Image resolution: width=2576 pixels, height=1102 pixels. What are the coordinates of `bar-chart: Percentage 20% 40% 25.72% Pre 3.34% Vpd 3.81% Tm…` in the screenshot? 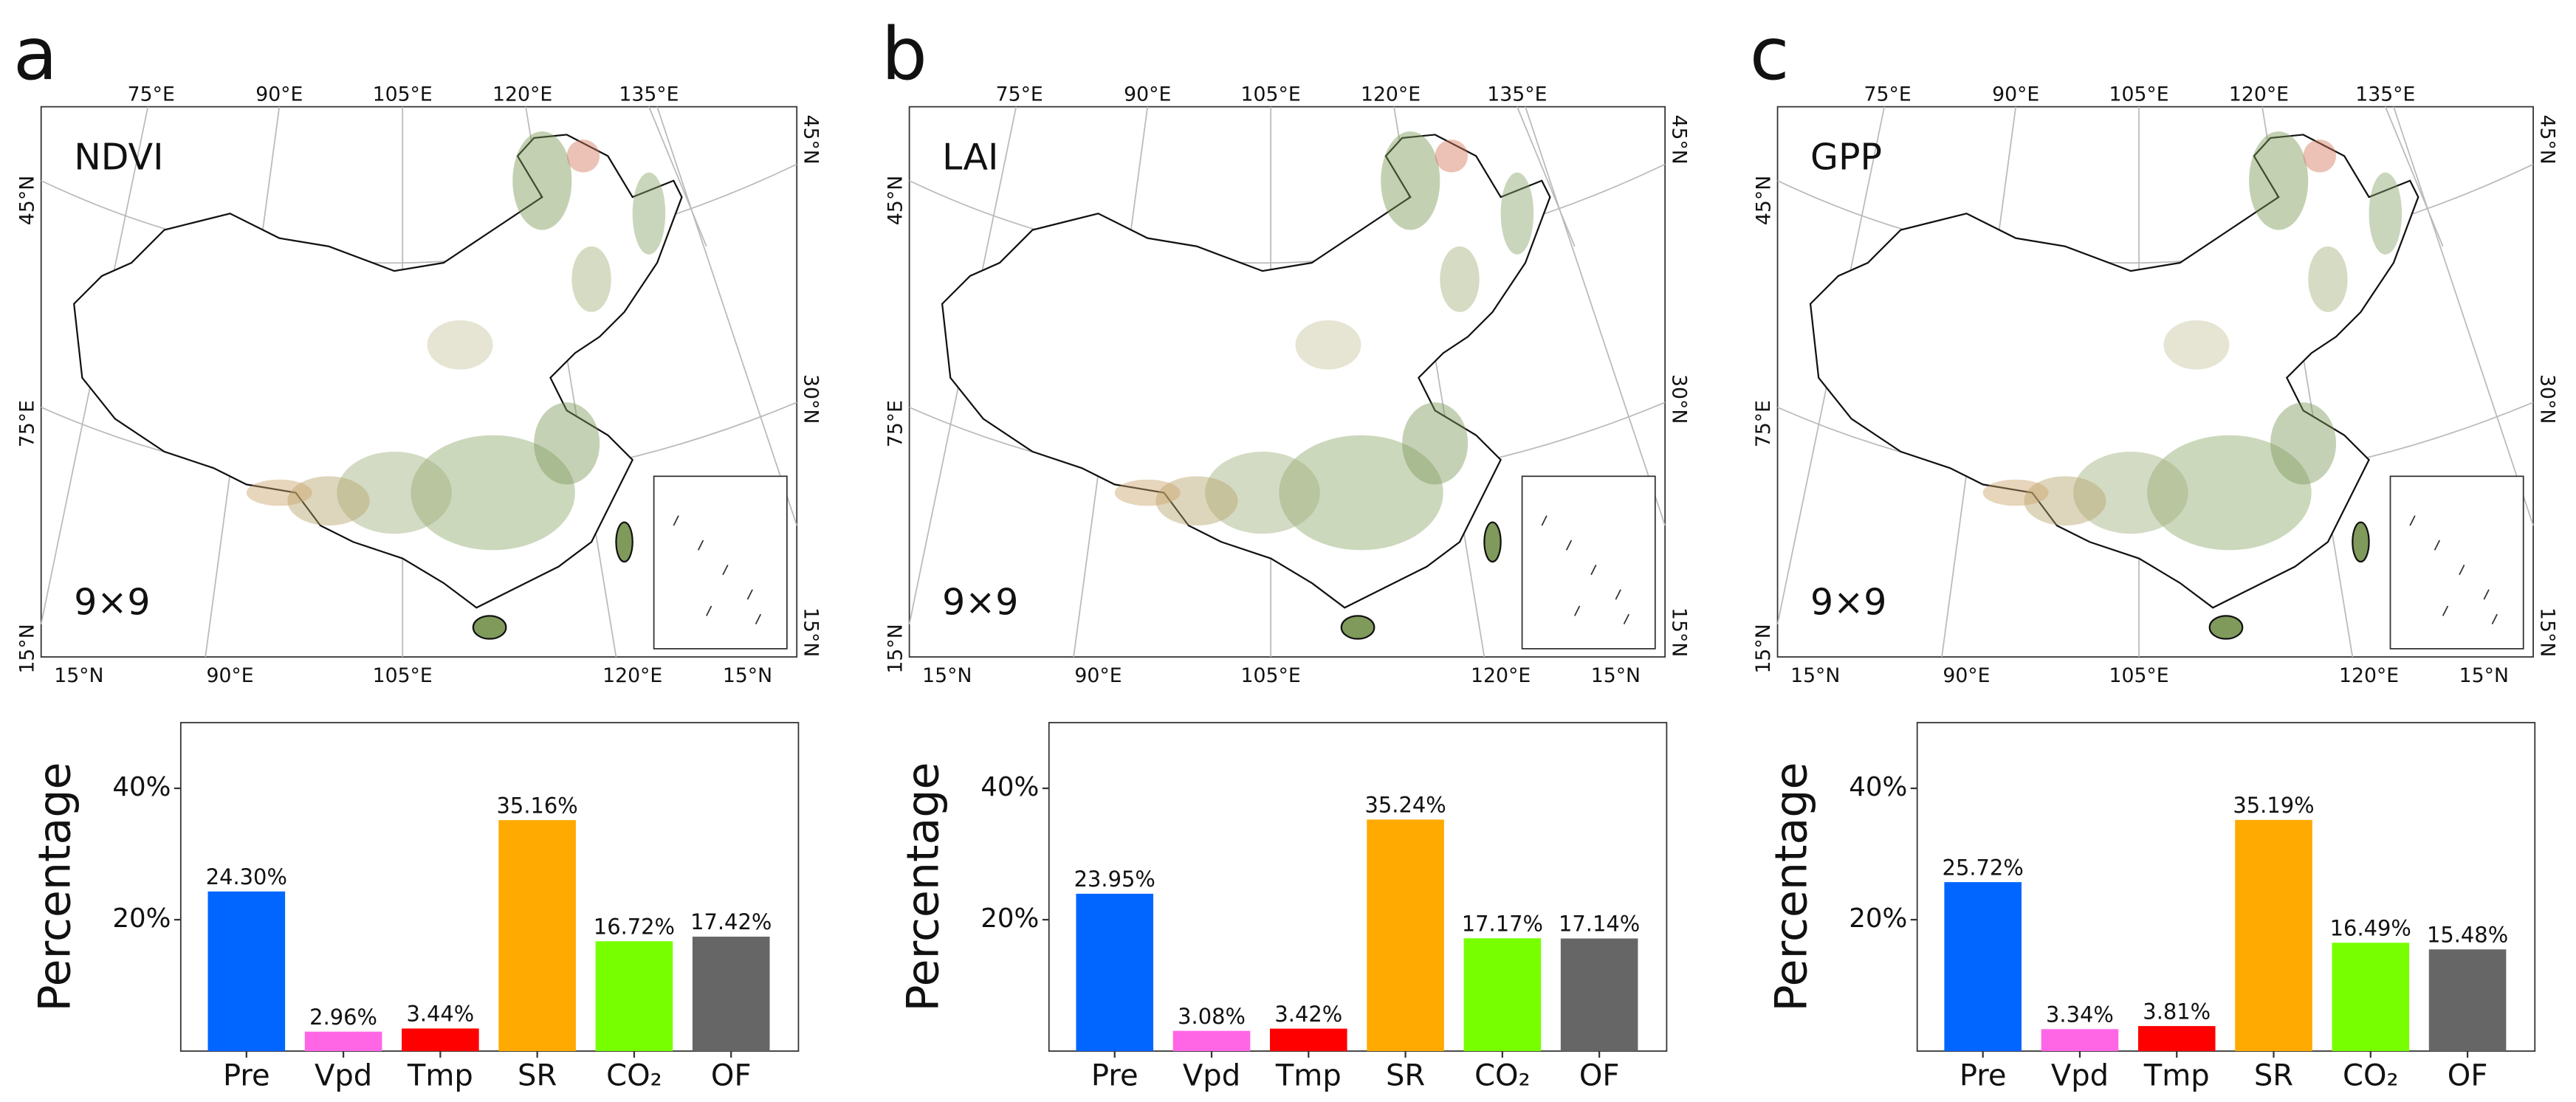 It's located at (2150, 907).